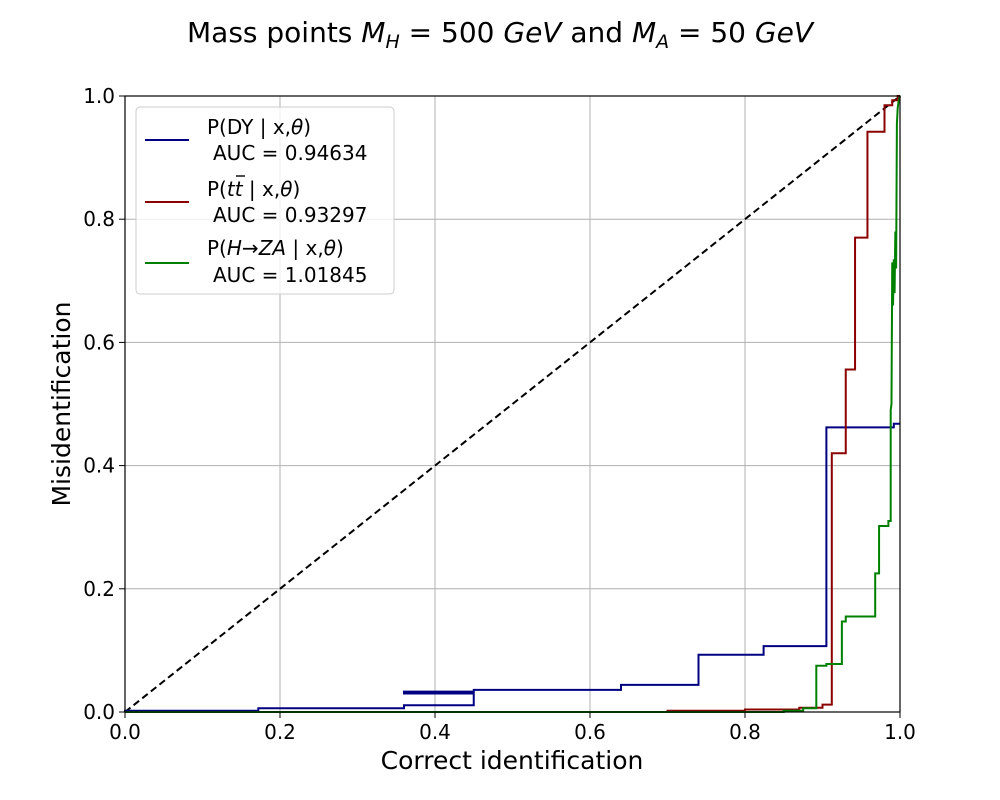  Describe the element at coordinates (712, 32) in the screenshot. I see `title-ma-value: = 50` at that location.